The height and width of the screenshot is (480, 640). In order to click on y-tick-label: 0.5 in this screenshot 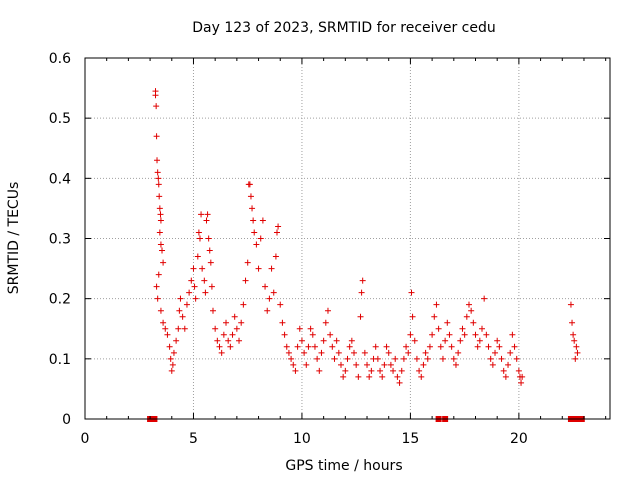, I will do `click(60, 119)`.